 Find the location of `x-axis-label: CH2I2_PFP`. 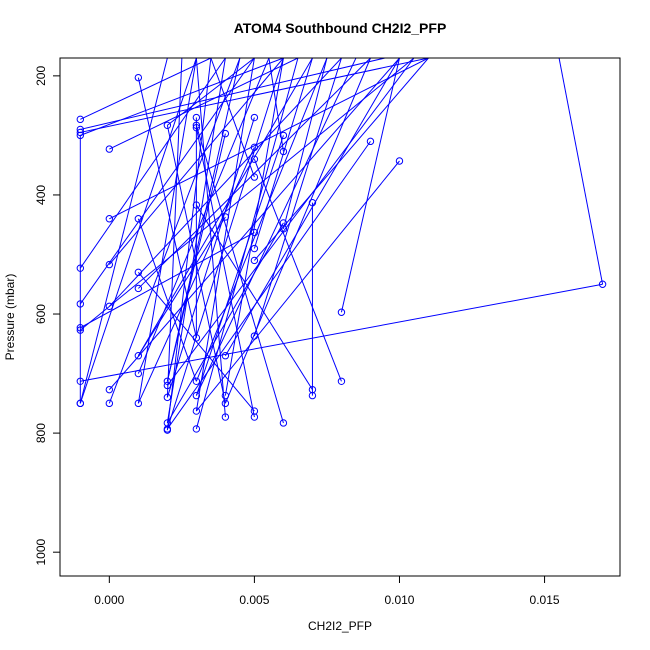

x-axis-label: CH2I2_PFP is located at coordinates (340, 626).